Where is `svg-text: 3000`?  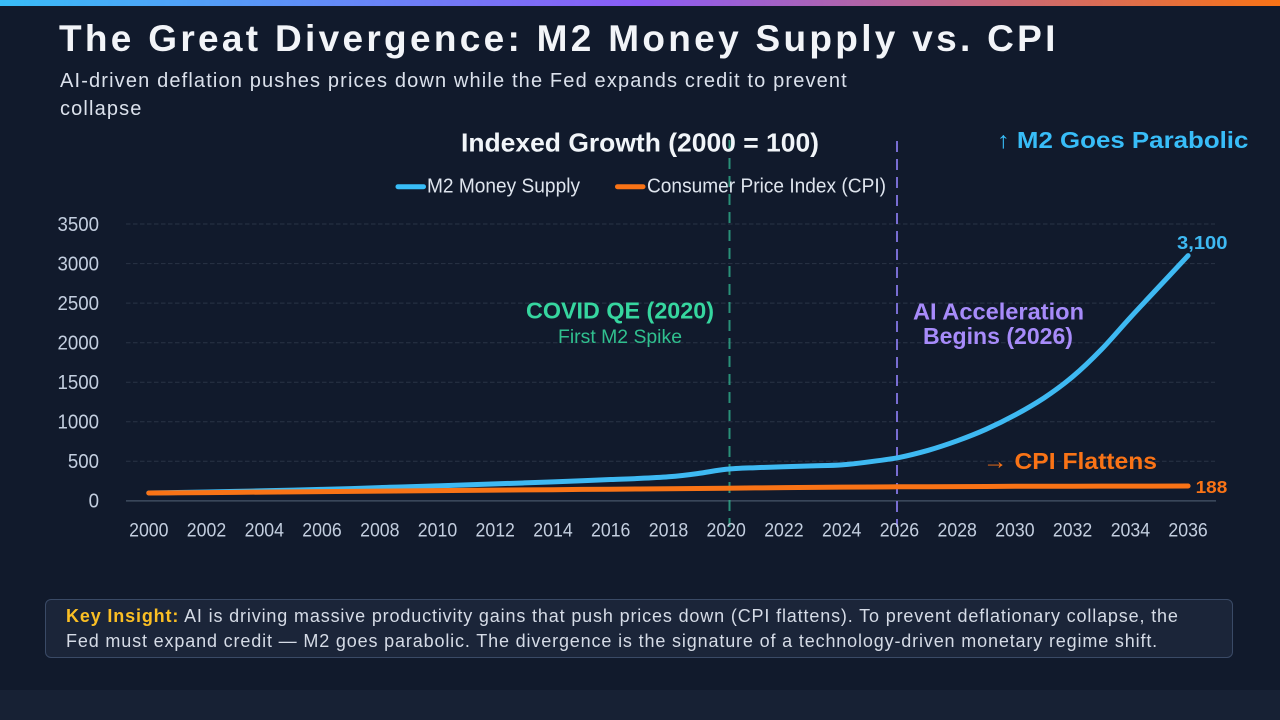 svg-text: 3000 is located at coordinates (79, 264).